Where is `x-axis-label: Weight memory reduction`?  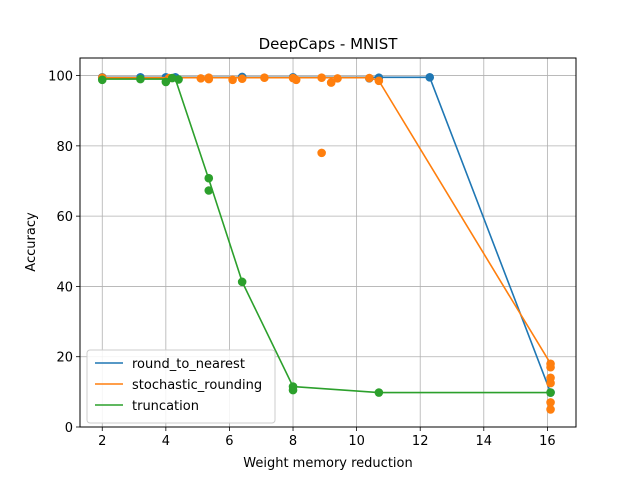 x-axis-label: Weight memory reduction is located at coordinates (327, 463).